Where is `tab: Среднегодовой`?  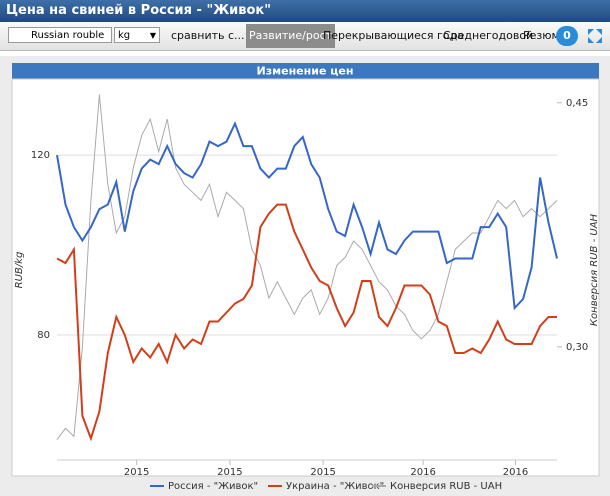
tab: Среднегодовой is located at coordinates (488, 35).